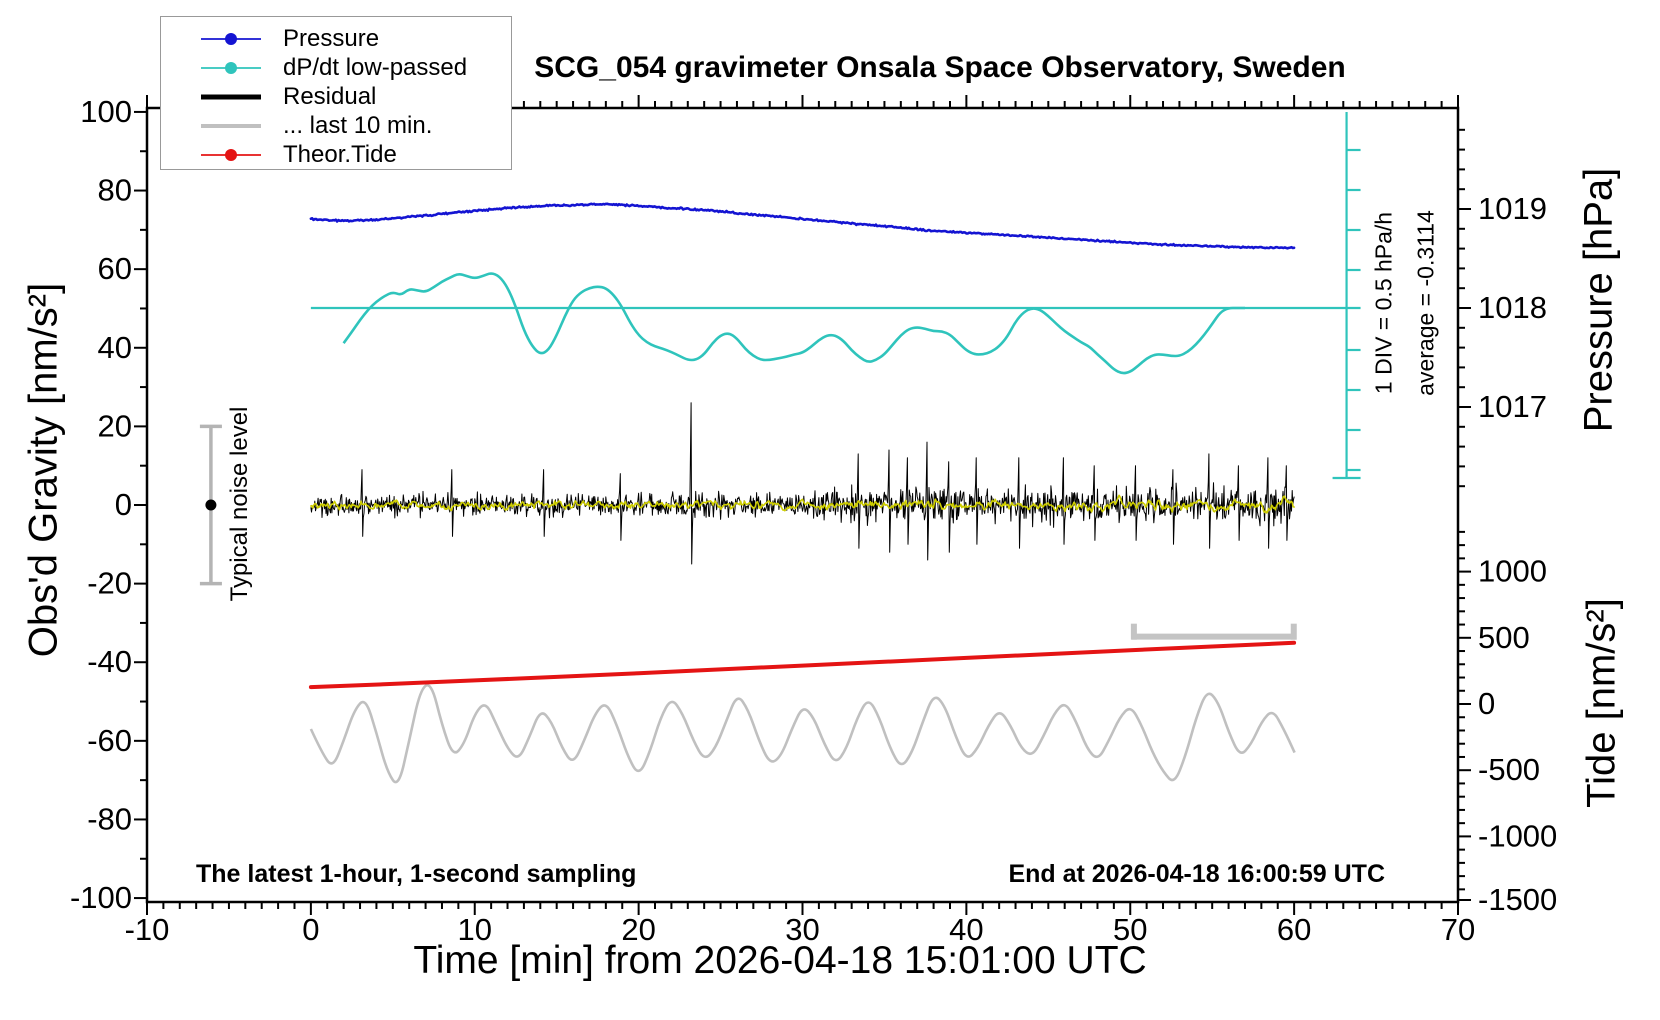  Describe the element at coordinates (331, 38) in the screenshot. I see `legend-item-label: Pressure` at that location.